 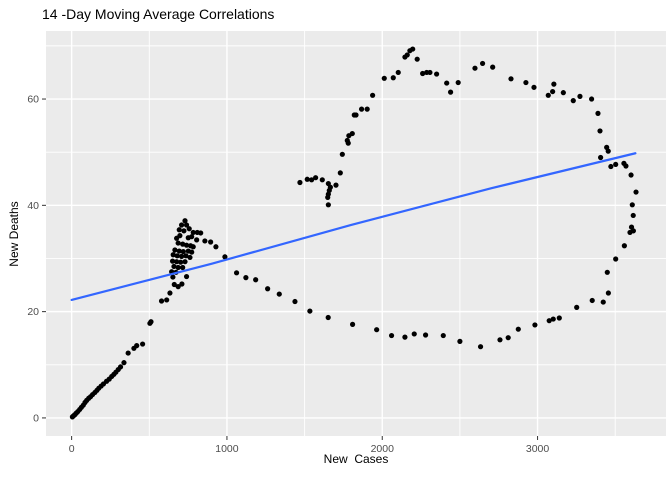 What do you see at coordinates (33, 100) in the screenshot?
I see `y-tick-label: 60` at bounding box center [33, 100].